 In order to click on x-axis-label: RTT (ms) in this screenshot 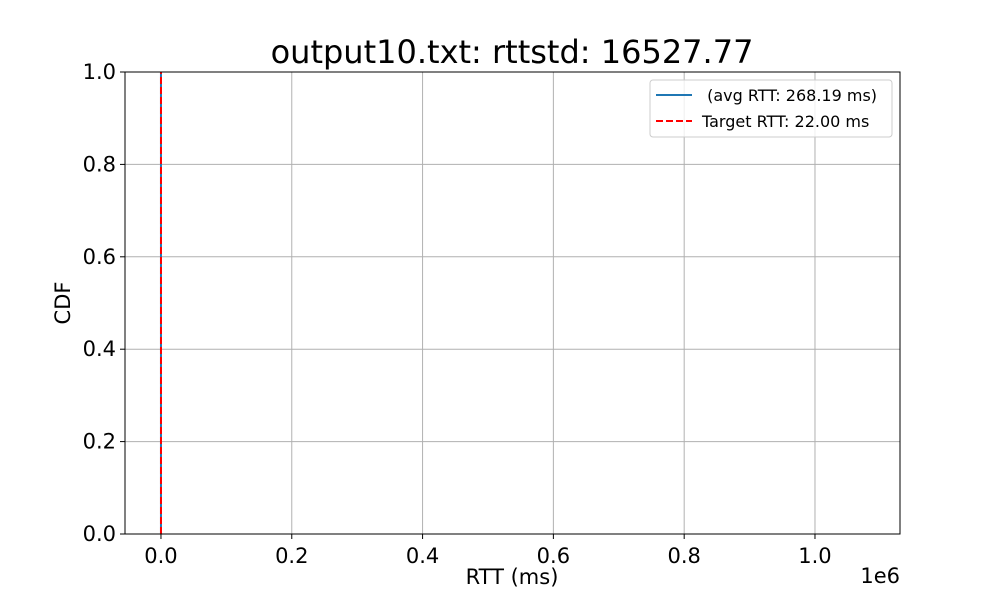, I will do `click(512, 577)`.